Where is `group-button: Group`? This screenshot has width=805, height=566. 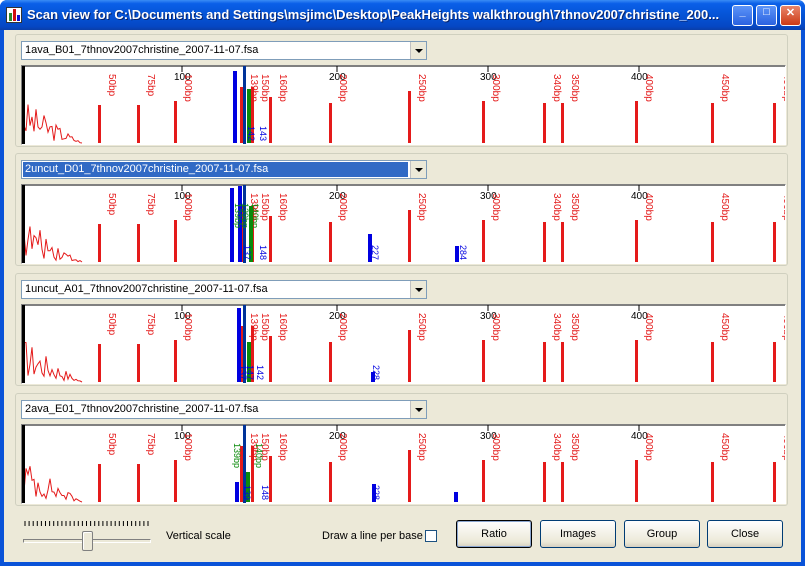
group-button: Group is located at coordinates (662, 534).